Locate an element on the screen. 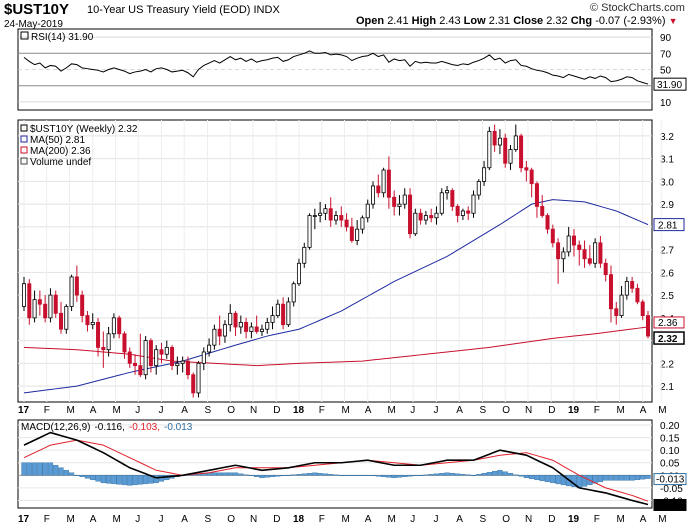 This screenshot has height=530, width=700. price-tick-label: 3.1 is located at coordinates (667, 160).